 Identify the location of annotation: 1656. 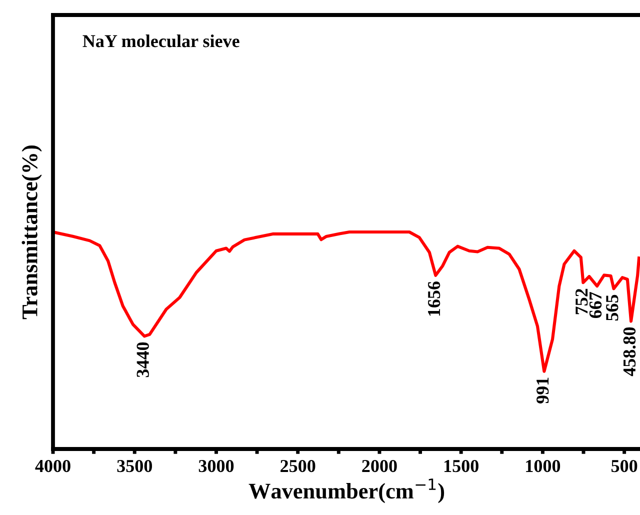
(434, 298).